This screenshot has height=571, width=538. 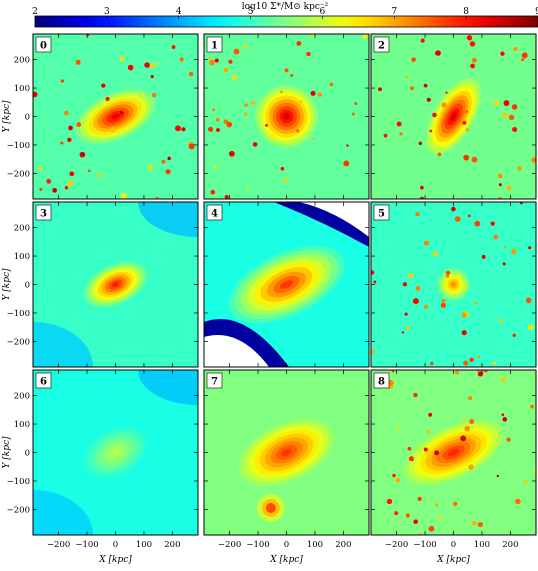 What do you see at coordinates (286, 467) in the screenshot?
I see `map-panel-7: 7 −200 −100 0 100 200 X [kpc]` at bounding box center [286, 467].